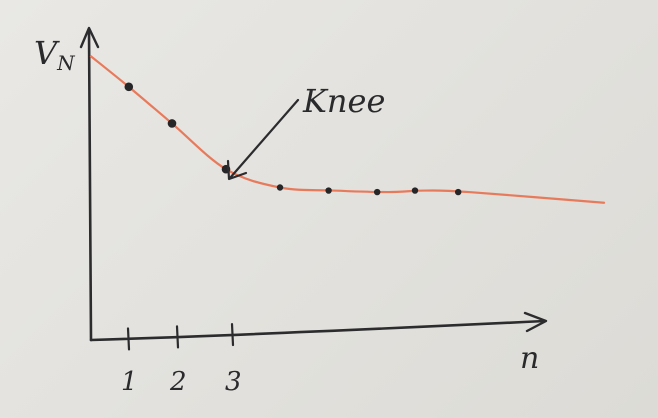  Describe the element at coordinates (237, 170) in the screenshot. I see `knee-arrowhead` at that location.